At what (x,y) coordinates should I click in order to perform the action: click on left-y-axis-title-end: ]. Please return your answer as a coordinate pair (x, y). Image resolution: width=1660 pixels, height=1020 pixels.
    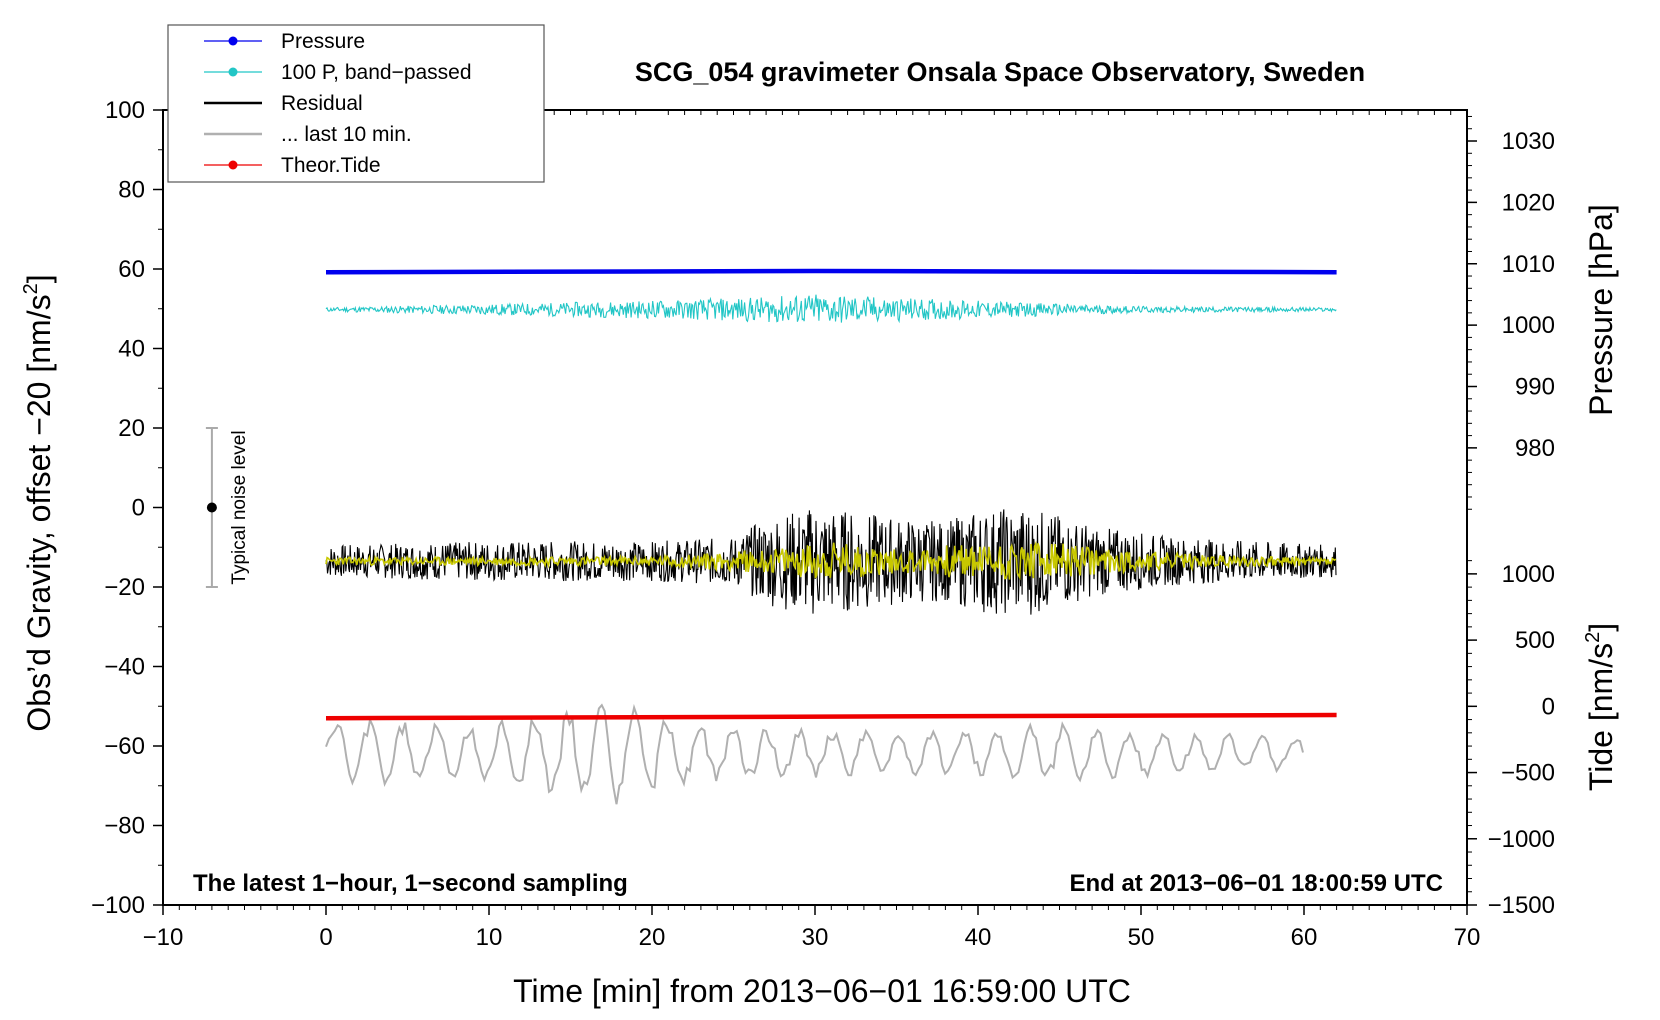
    Looking at the image, I should click on (39, 278).